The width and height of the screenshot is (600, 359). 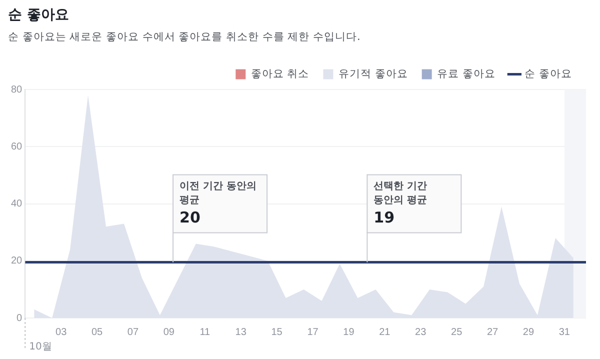 I want to click on x-tick-label: 05, so click(x=97, y=332).